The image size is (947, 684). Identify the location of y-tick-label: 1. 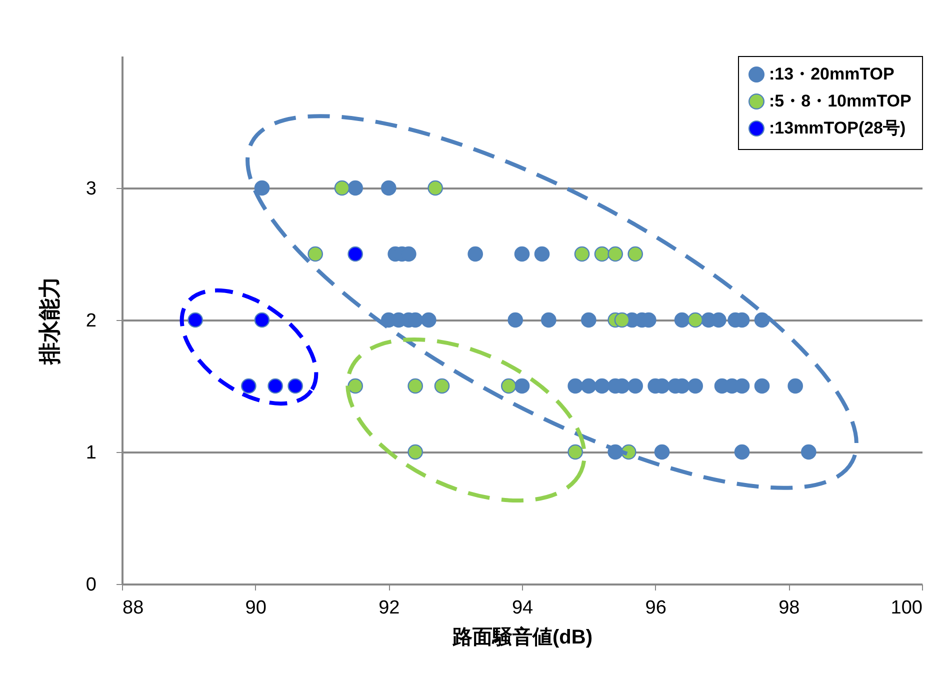
(91, 453).